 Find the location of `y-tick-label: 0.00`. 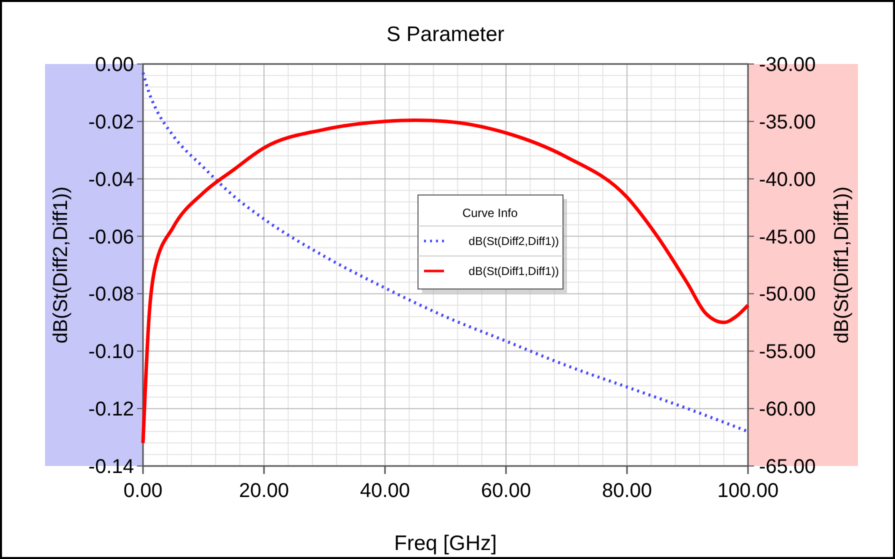

y-tick-label: 0.00 is located at coordinates (114, 65).